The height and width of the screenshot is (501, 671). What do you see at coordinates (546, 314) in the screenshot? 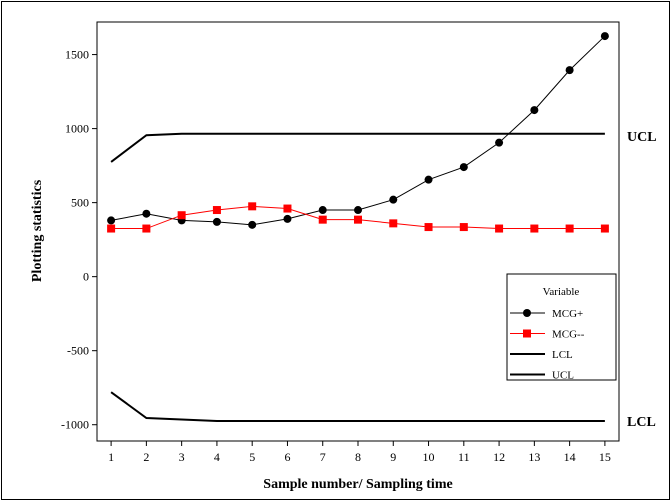
I see `legend-item: MCG+` at bounding box center [546, 314].